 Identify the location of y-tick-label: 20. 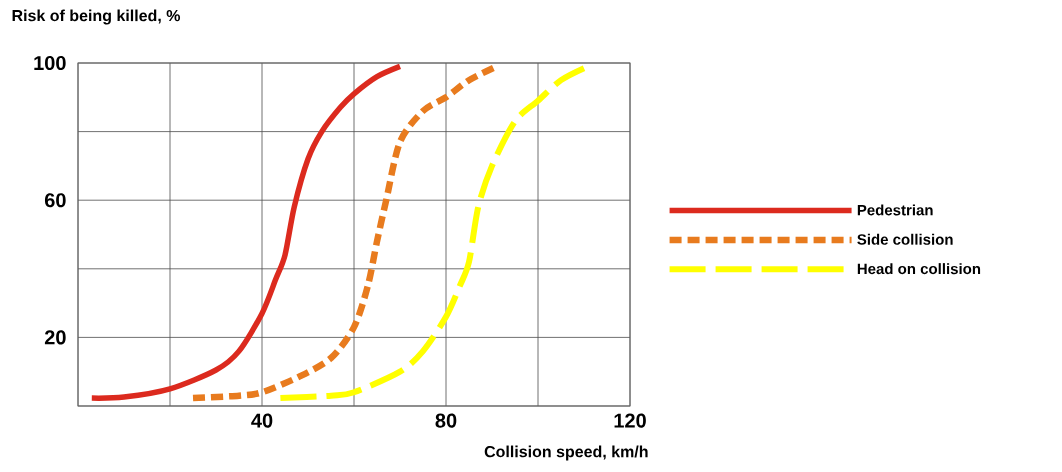
(55, 337).